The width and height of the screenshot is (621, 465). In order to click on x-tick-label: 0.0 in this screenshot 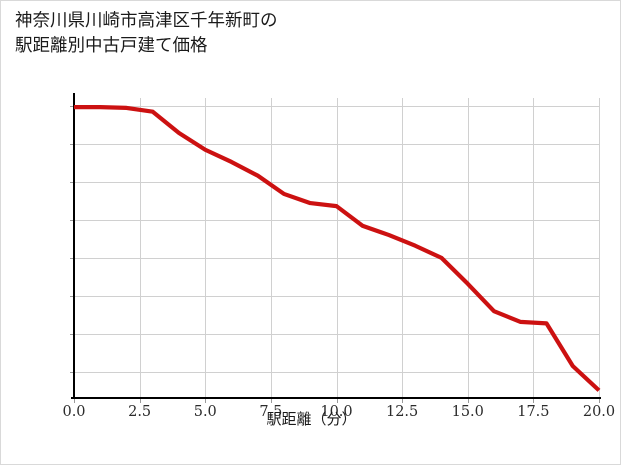, I will do `click(74, 412)`.